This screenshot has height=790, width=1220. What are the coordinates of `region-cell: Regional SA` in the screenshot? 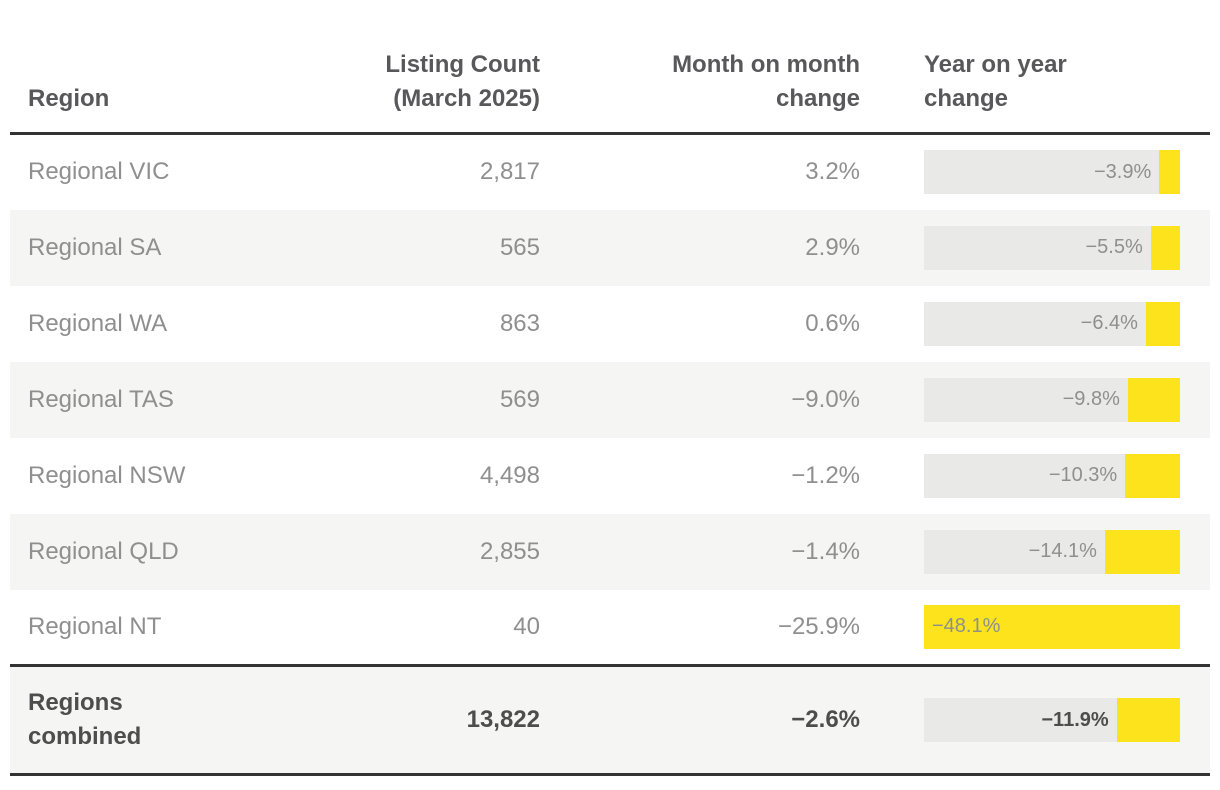 It's located at (95, 247).